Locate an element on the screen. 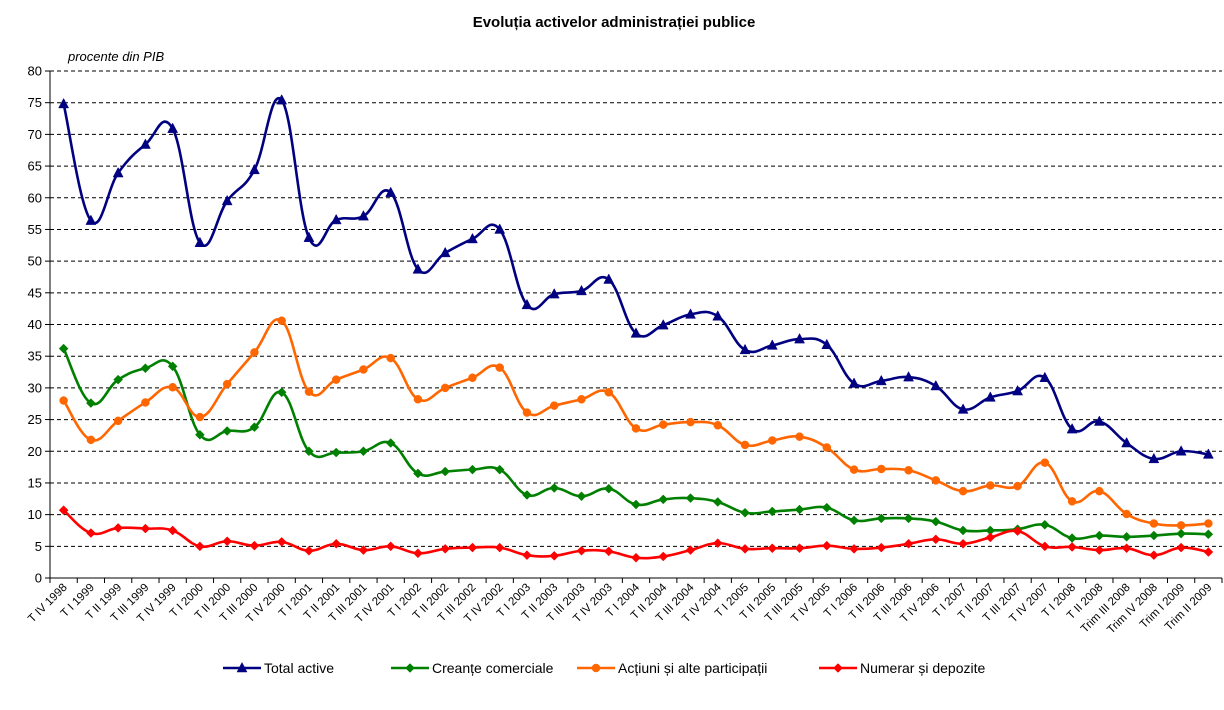 This screenshot has height=710, width=1224. y-tick-label: 35 is located at coordinates (35, 356).